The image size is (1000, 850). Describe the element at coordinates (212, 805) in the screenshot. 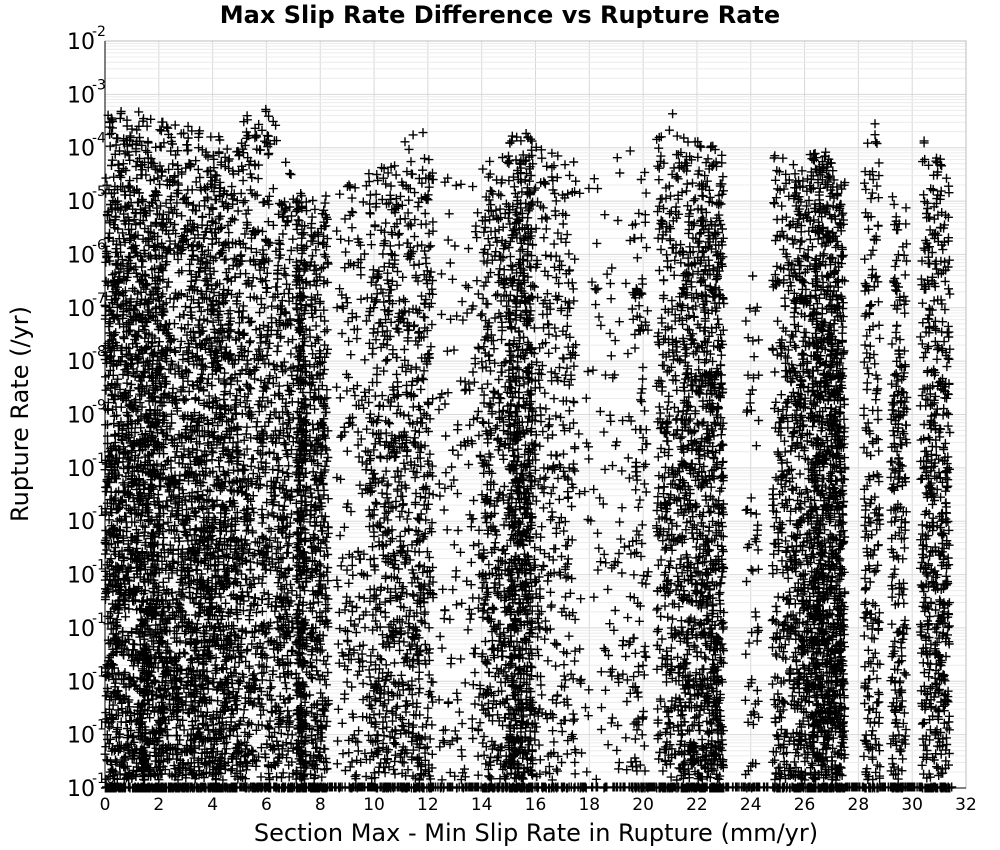

I see `x-tick-label: 4` at that location.